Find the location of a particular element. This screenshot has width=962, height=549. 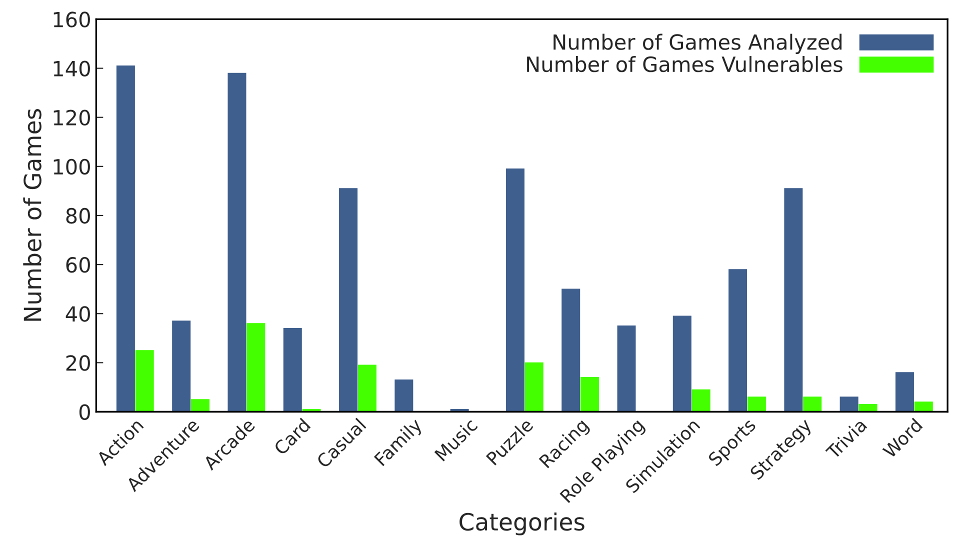

y-tick-label: 160 is located at coordinates (72, 20).